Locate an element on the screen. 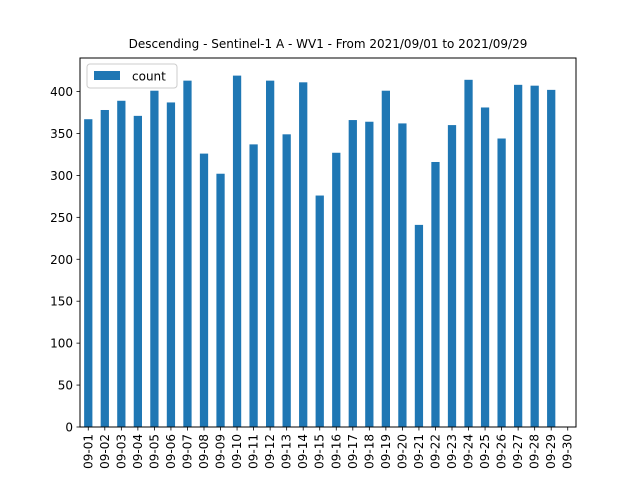 Image resolution: width=640 pixels, height=480 pixels. x-tick-label-09-01: 09-01 is located at coordinates (88, 451).